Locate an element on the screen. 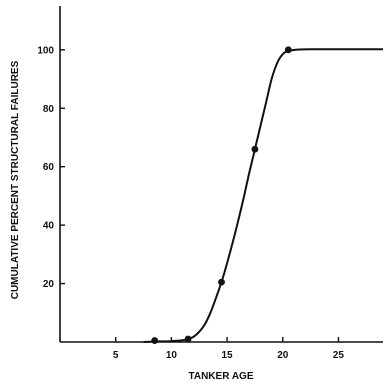 This screenshot has width=385, height=384. y-tick-label: 60 is located at coordinates (49, 167).